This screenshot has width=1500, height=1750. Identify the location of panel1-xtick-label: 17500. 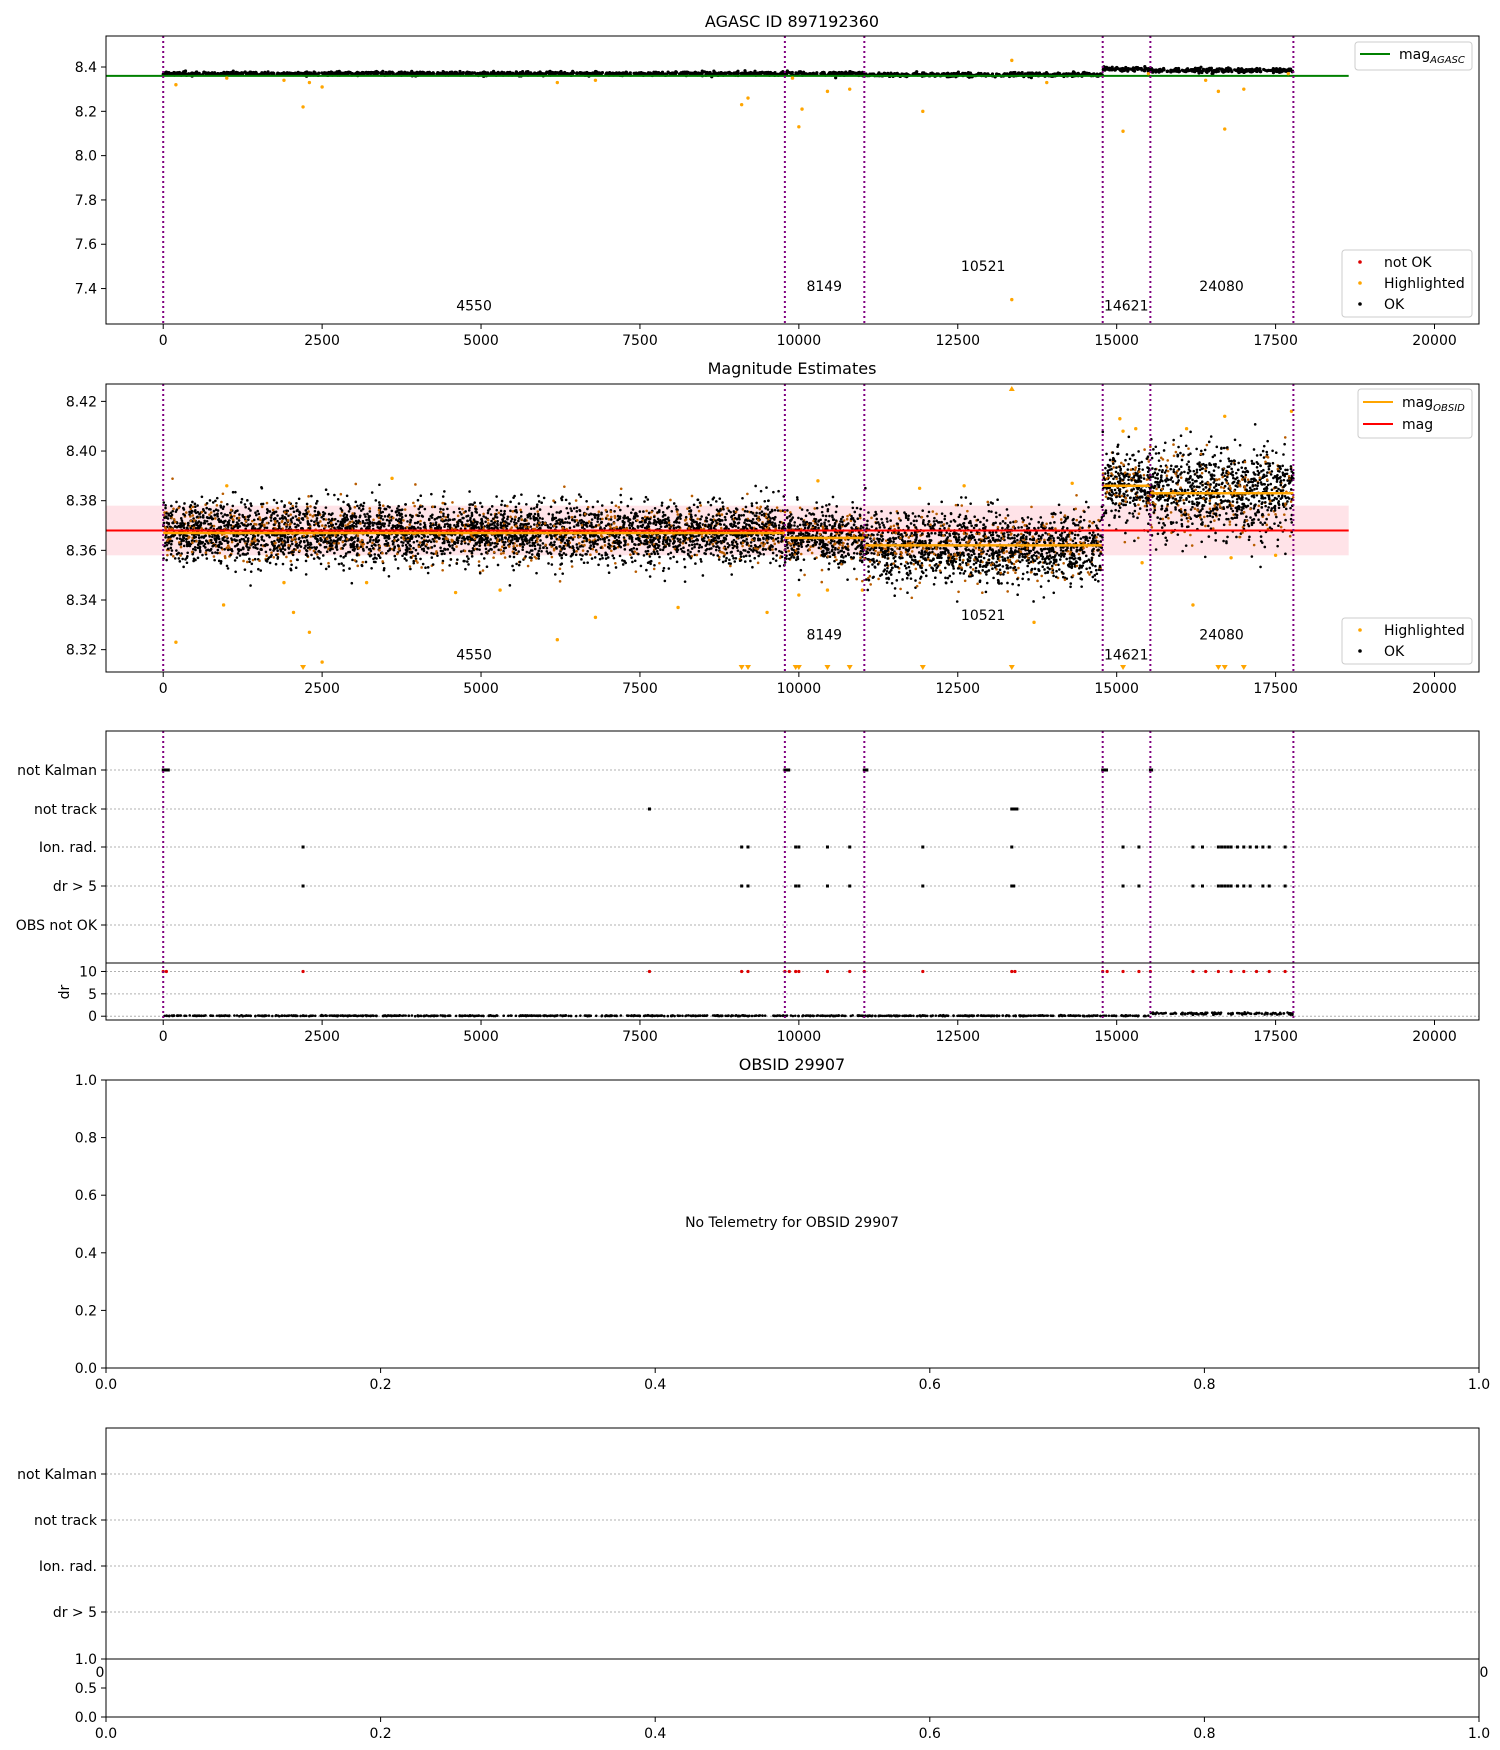
(1275, 341).